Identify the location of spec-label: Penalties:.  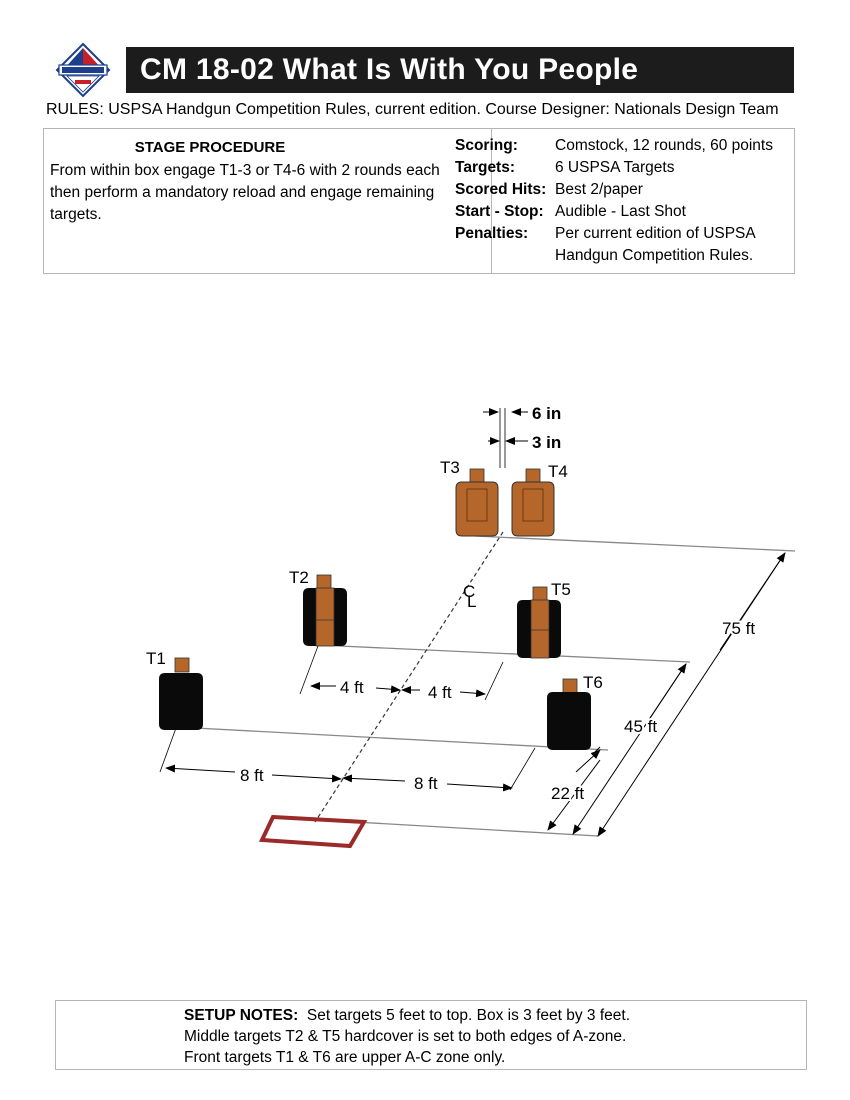
(492, 233).